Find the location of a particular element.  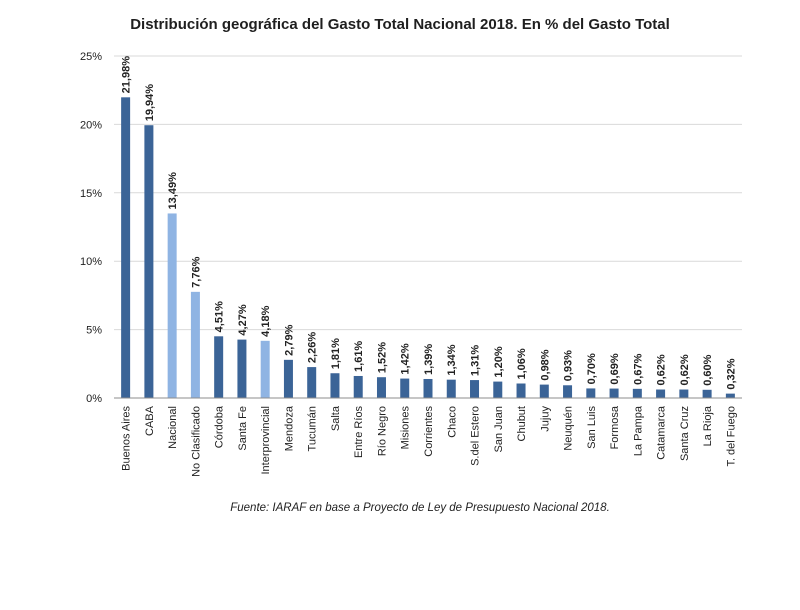

x-tick-label: Corrientes is located at coordinates (429, 431).